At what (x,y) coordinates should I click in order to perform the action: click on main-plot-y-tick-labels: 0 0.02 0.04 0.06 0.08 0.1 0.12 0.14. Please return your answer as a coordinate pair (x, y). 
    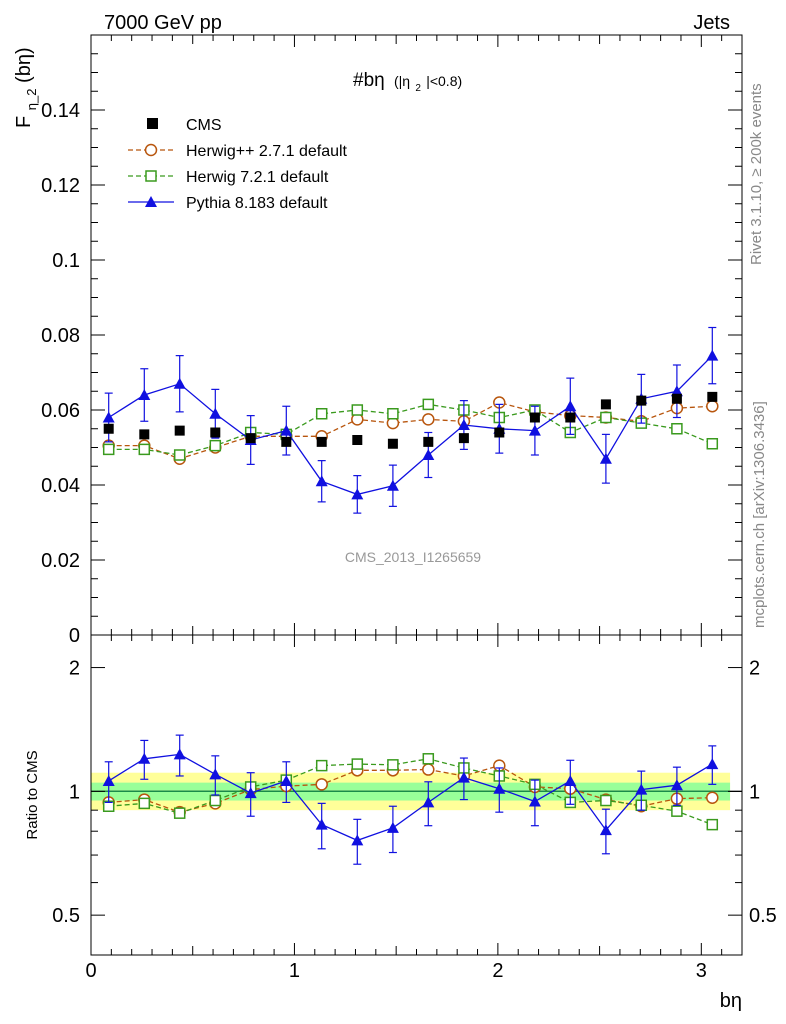
    Looking at the image, I should click on (60, 373).